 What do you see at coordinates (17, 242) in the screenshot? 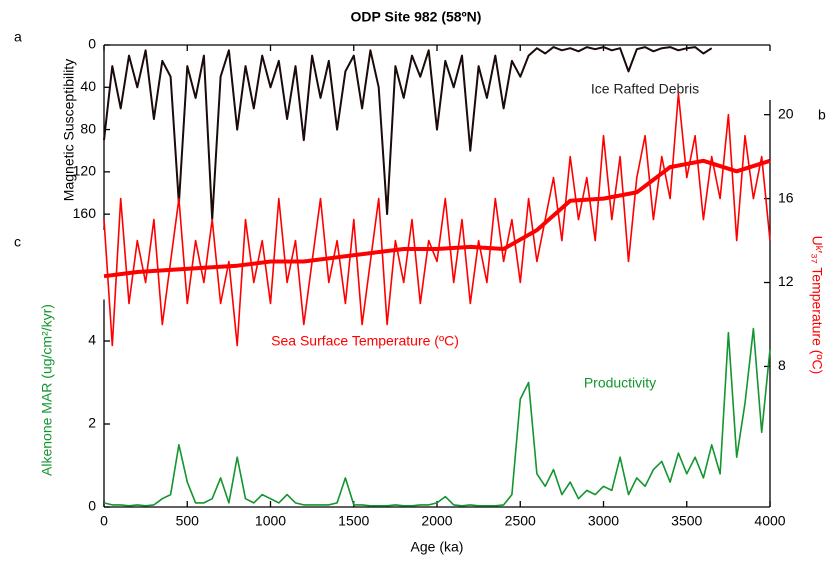
I see `panel-label: c` at bounding box center [17, 242].